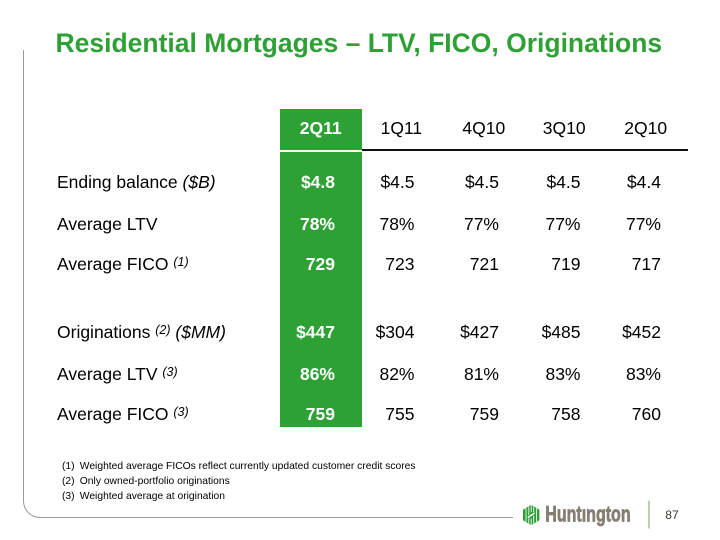 Image resolution: width=720 pixels, height=540 pixels. I want to click on svg-text: 87, so click(672, 515).